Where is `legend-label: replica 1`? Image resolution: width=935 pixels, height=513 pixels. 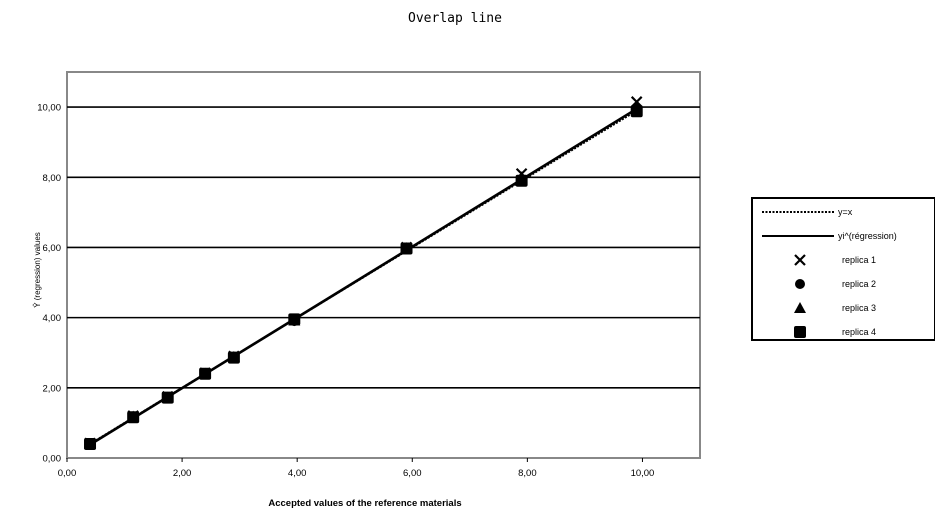 legend-label: replica 1 is located at coordinates (859, 260).